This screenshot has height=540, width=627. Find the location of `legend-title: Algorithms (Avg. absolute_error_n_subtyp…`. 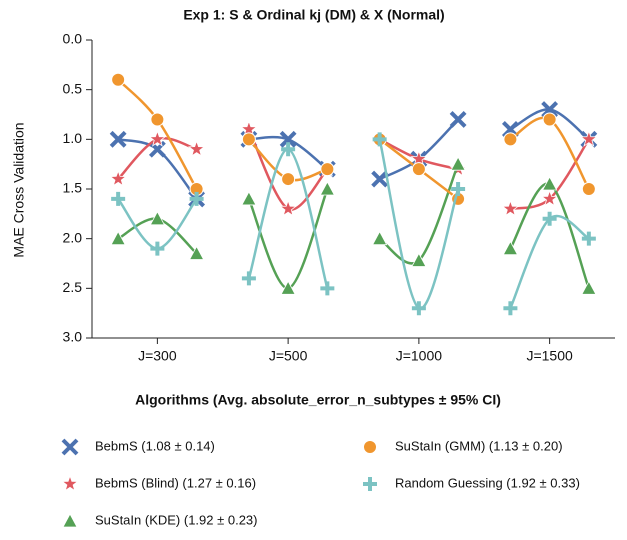

legend-title: Algorithms (Avg. absolute_error_n_subtyp… is located at coordinates (318, 400).